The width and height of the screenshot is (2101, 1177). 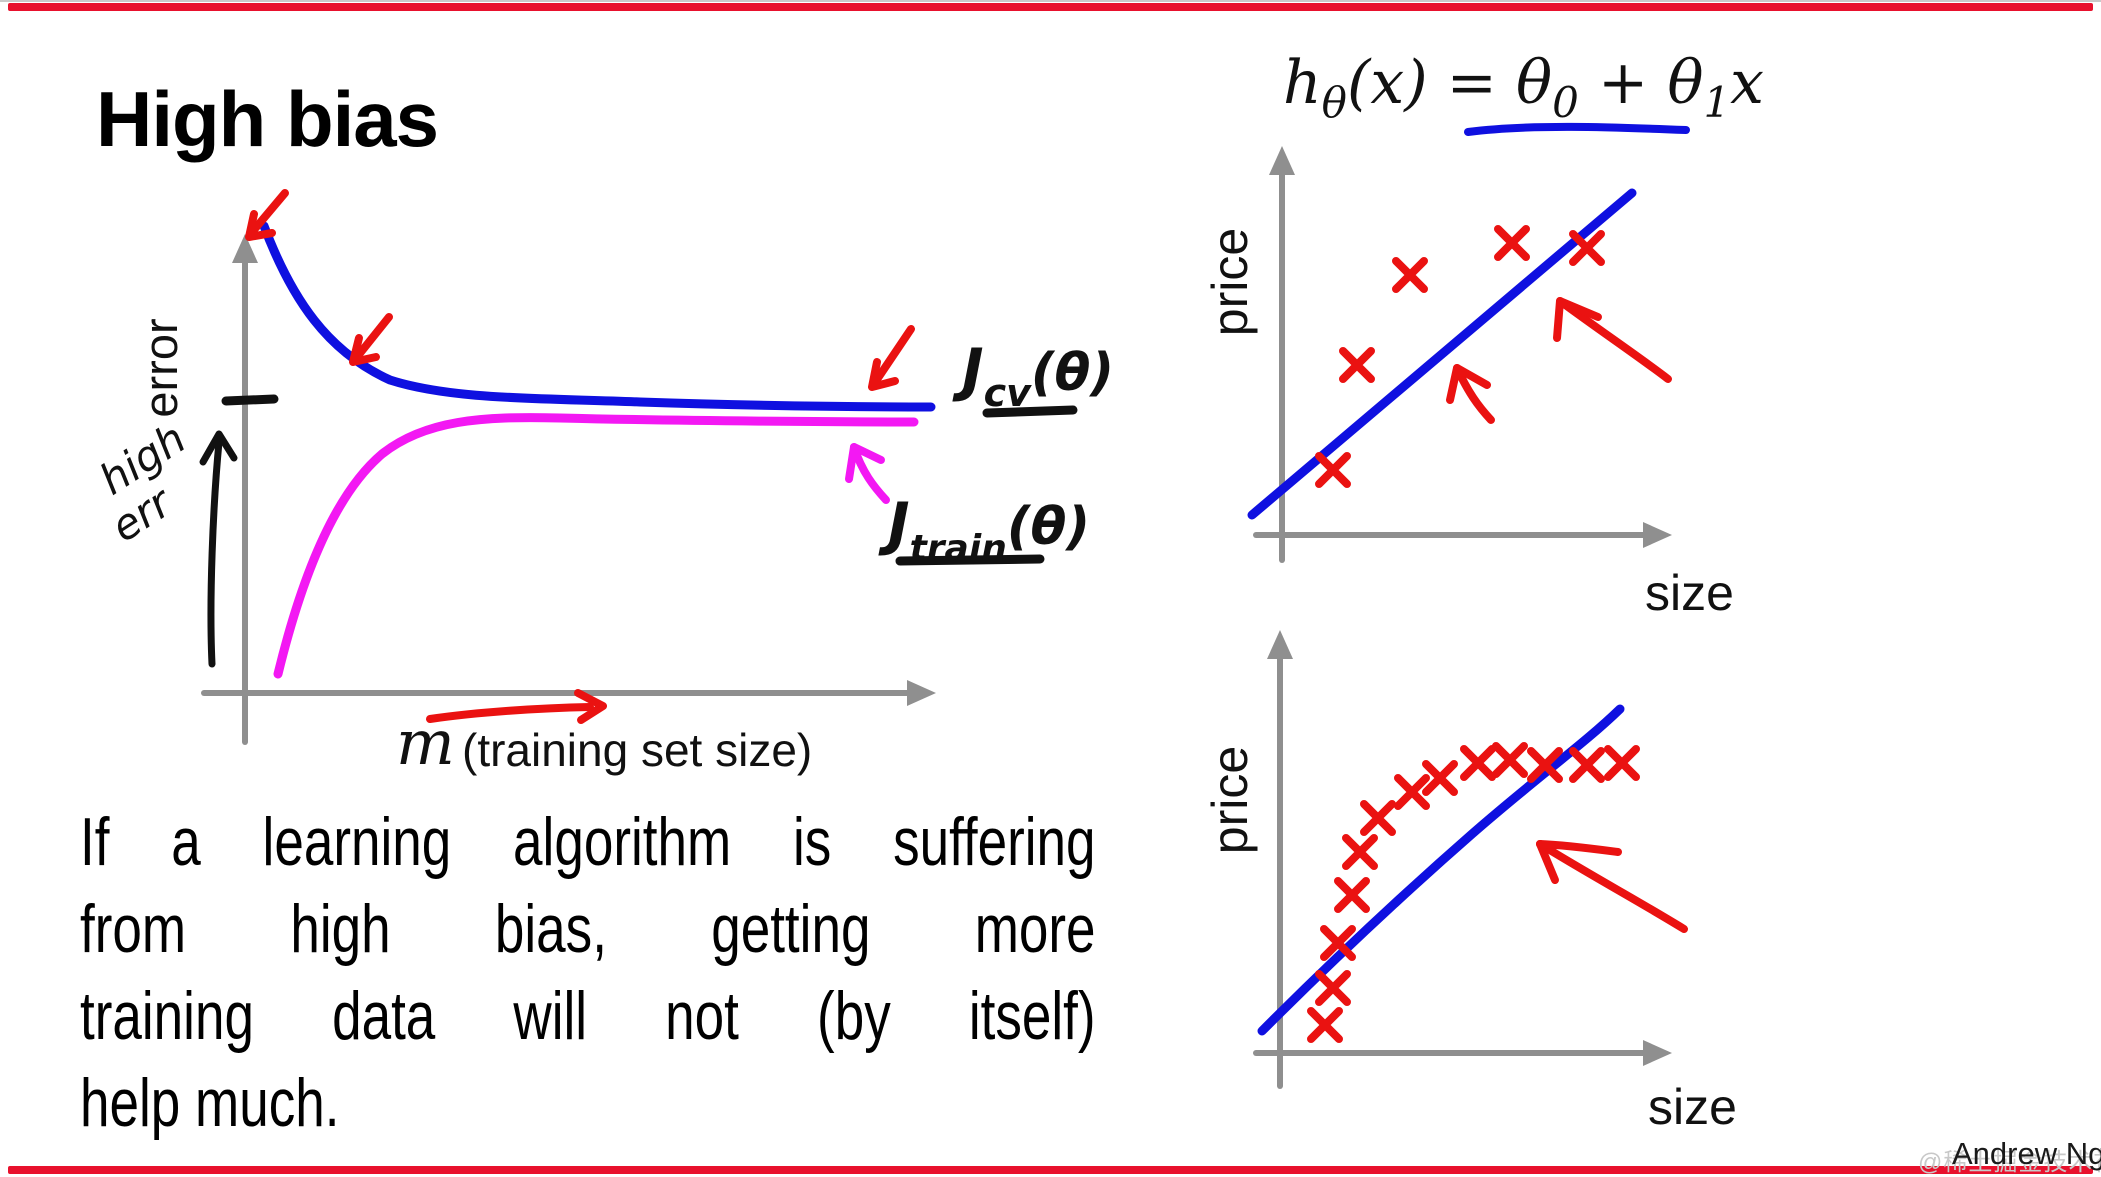 What do you see at coordinates (867, 473) in the screenshot?
I see `magenta-arrow-jtrain` at bounding box center [867, 473].